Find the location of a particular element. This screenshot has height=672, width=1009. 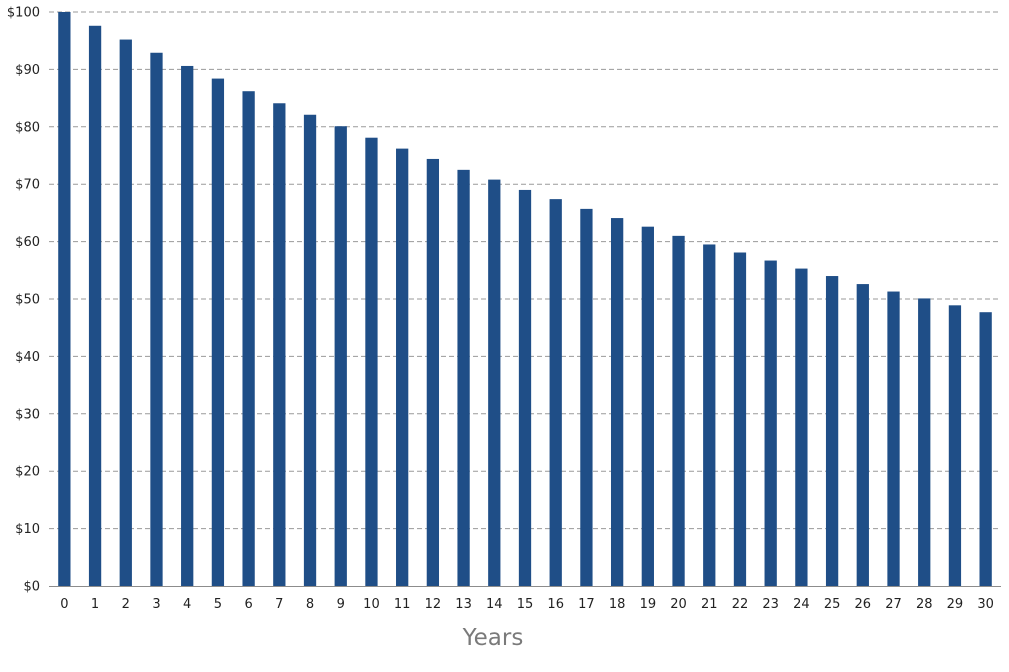

x-tick-label: 10 is located at coordinates (371, 604).